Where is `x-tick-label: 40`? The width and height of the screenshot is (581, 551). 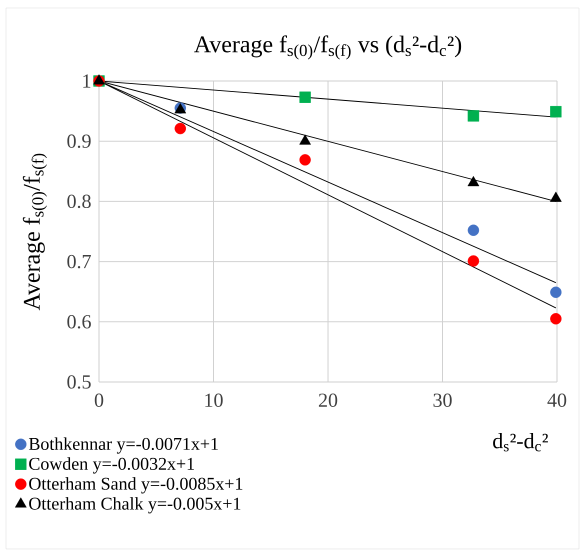 x-tick-label: 40 is located at coordinates (556, 400).